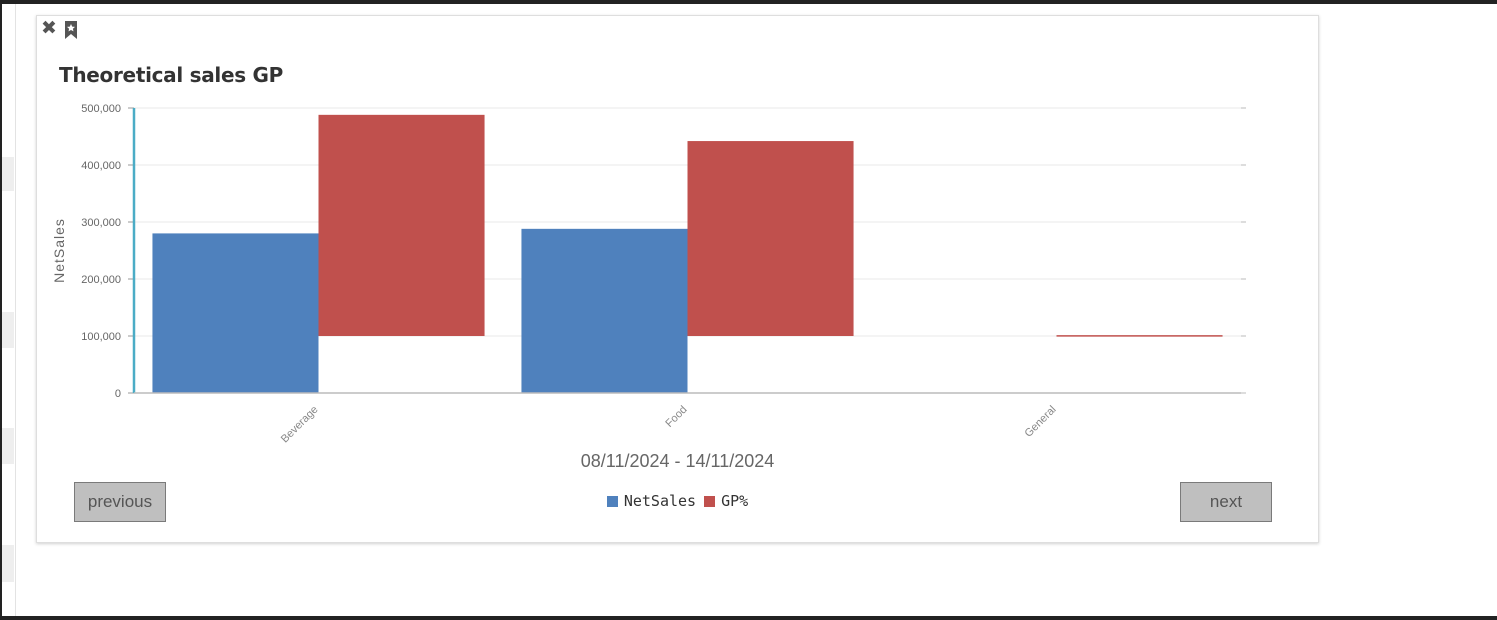  What do you see at coordinates (1, 310) in the screenshot?
I see `window-left-border` at bounding box center [1, 310].